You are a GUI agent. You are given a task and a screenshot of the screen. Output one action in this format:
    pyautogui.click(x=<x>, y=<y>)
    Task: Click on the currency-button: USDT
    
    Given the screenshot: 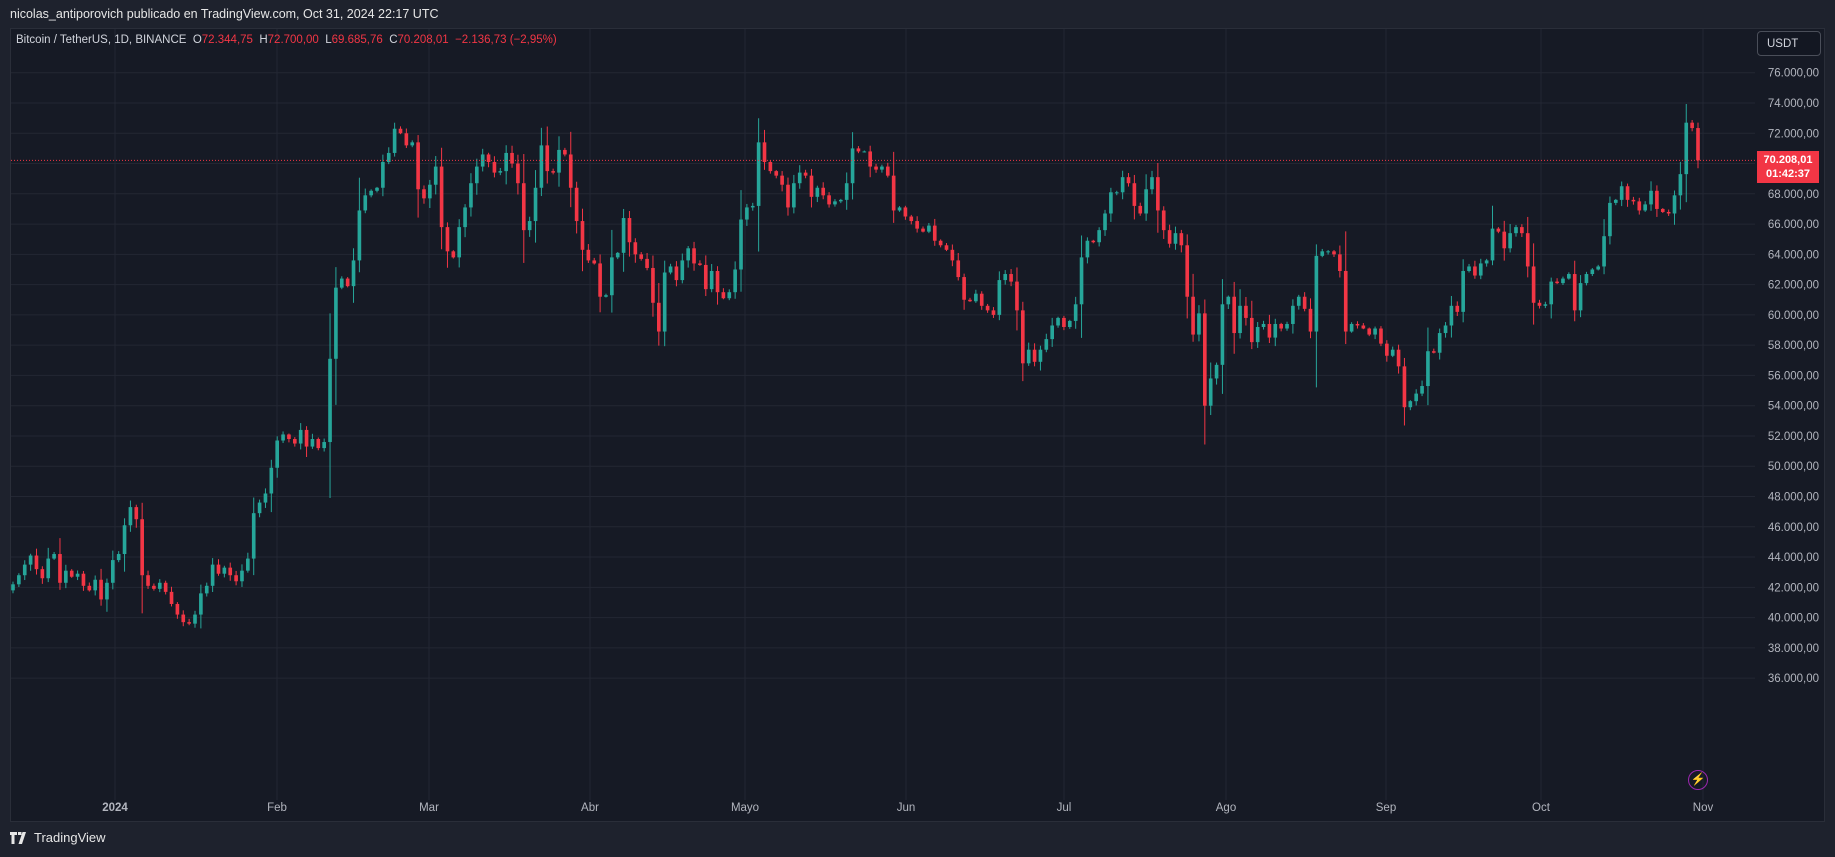 What is the action you would take?
    pyautogui.click(x=1789, y=43)
    